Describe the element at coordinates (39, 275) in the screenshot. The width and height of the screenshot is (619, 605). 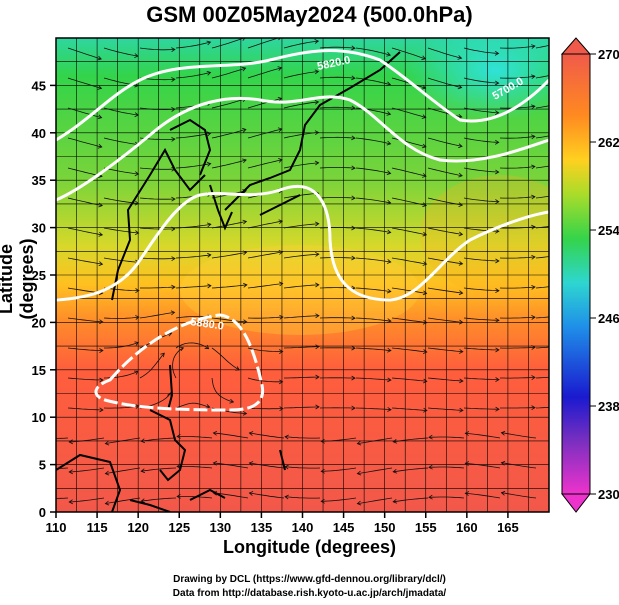
I see `y-tick-label: 25` at that location.